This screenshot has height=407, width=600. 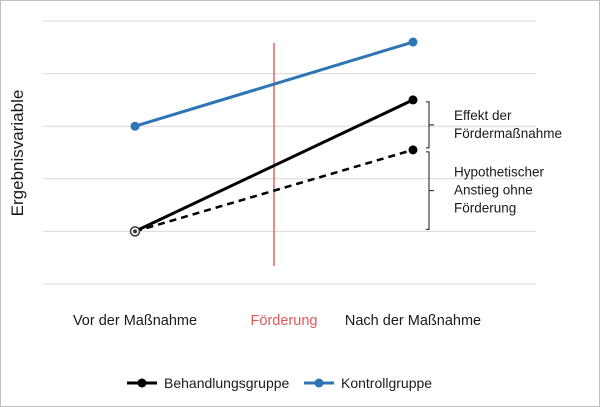 What do you see at coordinates (284, 321) in the screenshot?
I see `intervention-label: Förderung` at bounding box center [284, 321].